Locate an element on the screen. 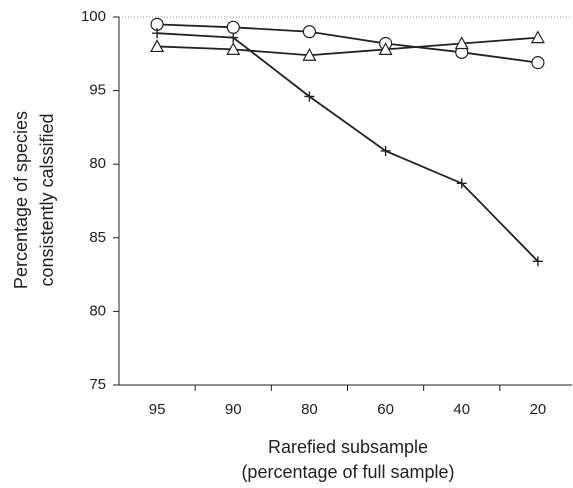 Image resolution: width=573 pixels, height=488 pixels. y-tick-label: 85 is located at coordinates (97, 237).